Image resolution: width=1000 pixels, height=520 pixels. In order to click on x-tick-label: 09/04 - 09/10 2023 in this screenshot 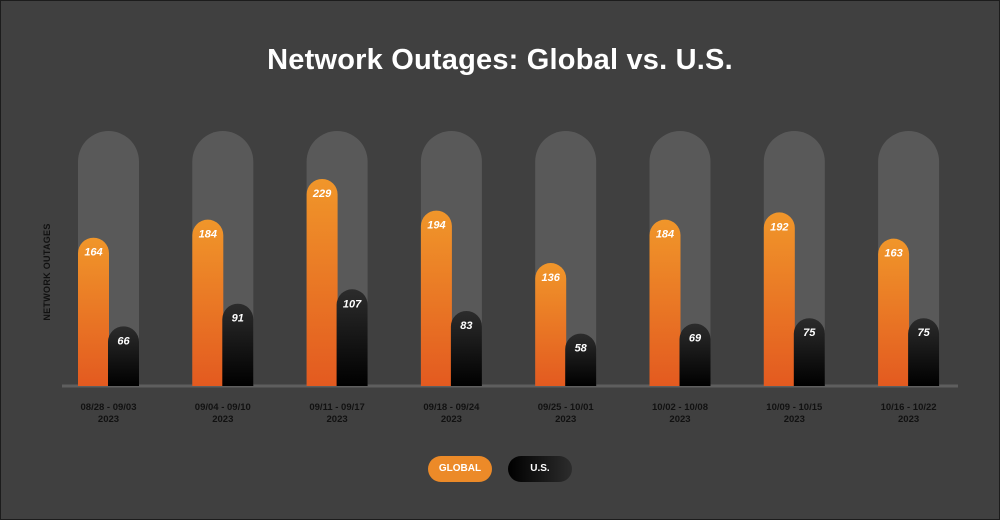, I will do `click(223, 414)`.